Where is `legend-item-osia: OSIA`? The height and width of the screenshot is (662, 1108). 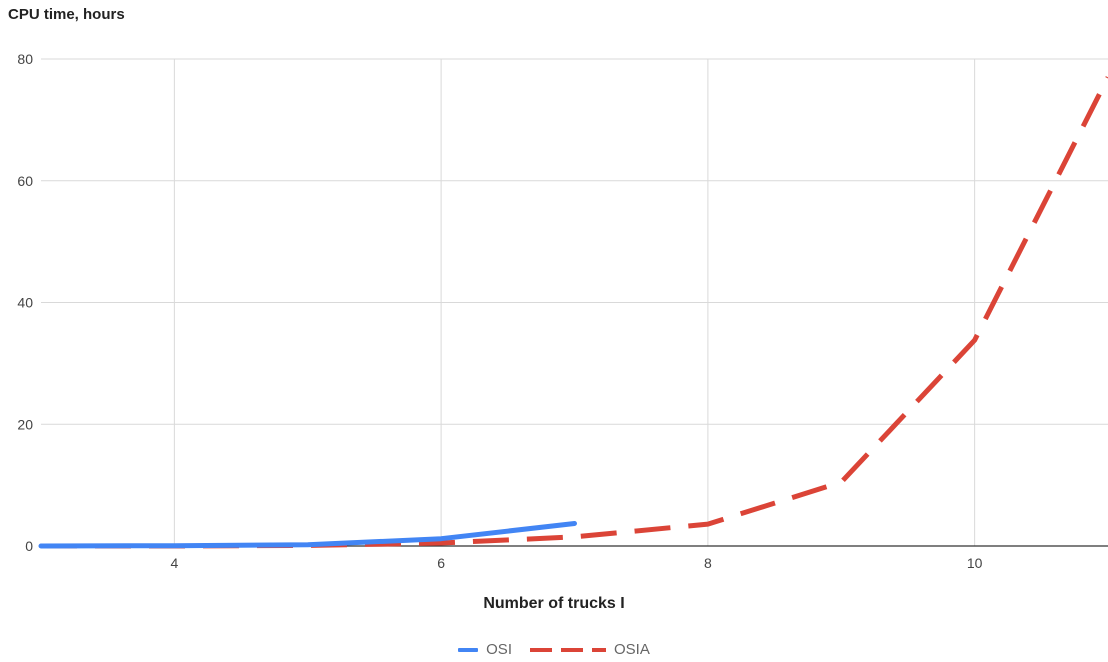 legend-item-osia: OSIA is located at coordinates (589, 649).